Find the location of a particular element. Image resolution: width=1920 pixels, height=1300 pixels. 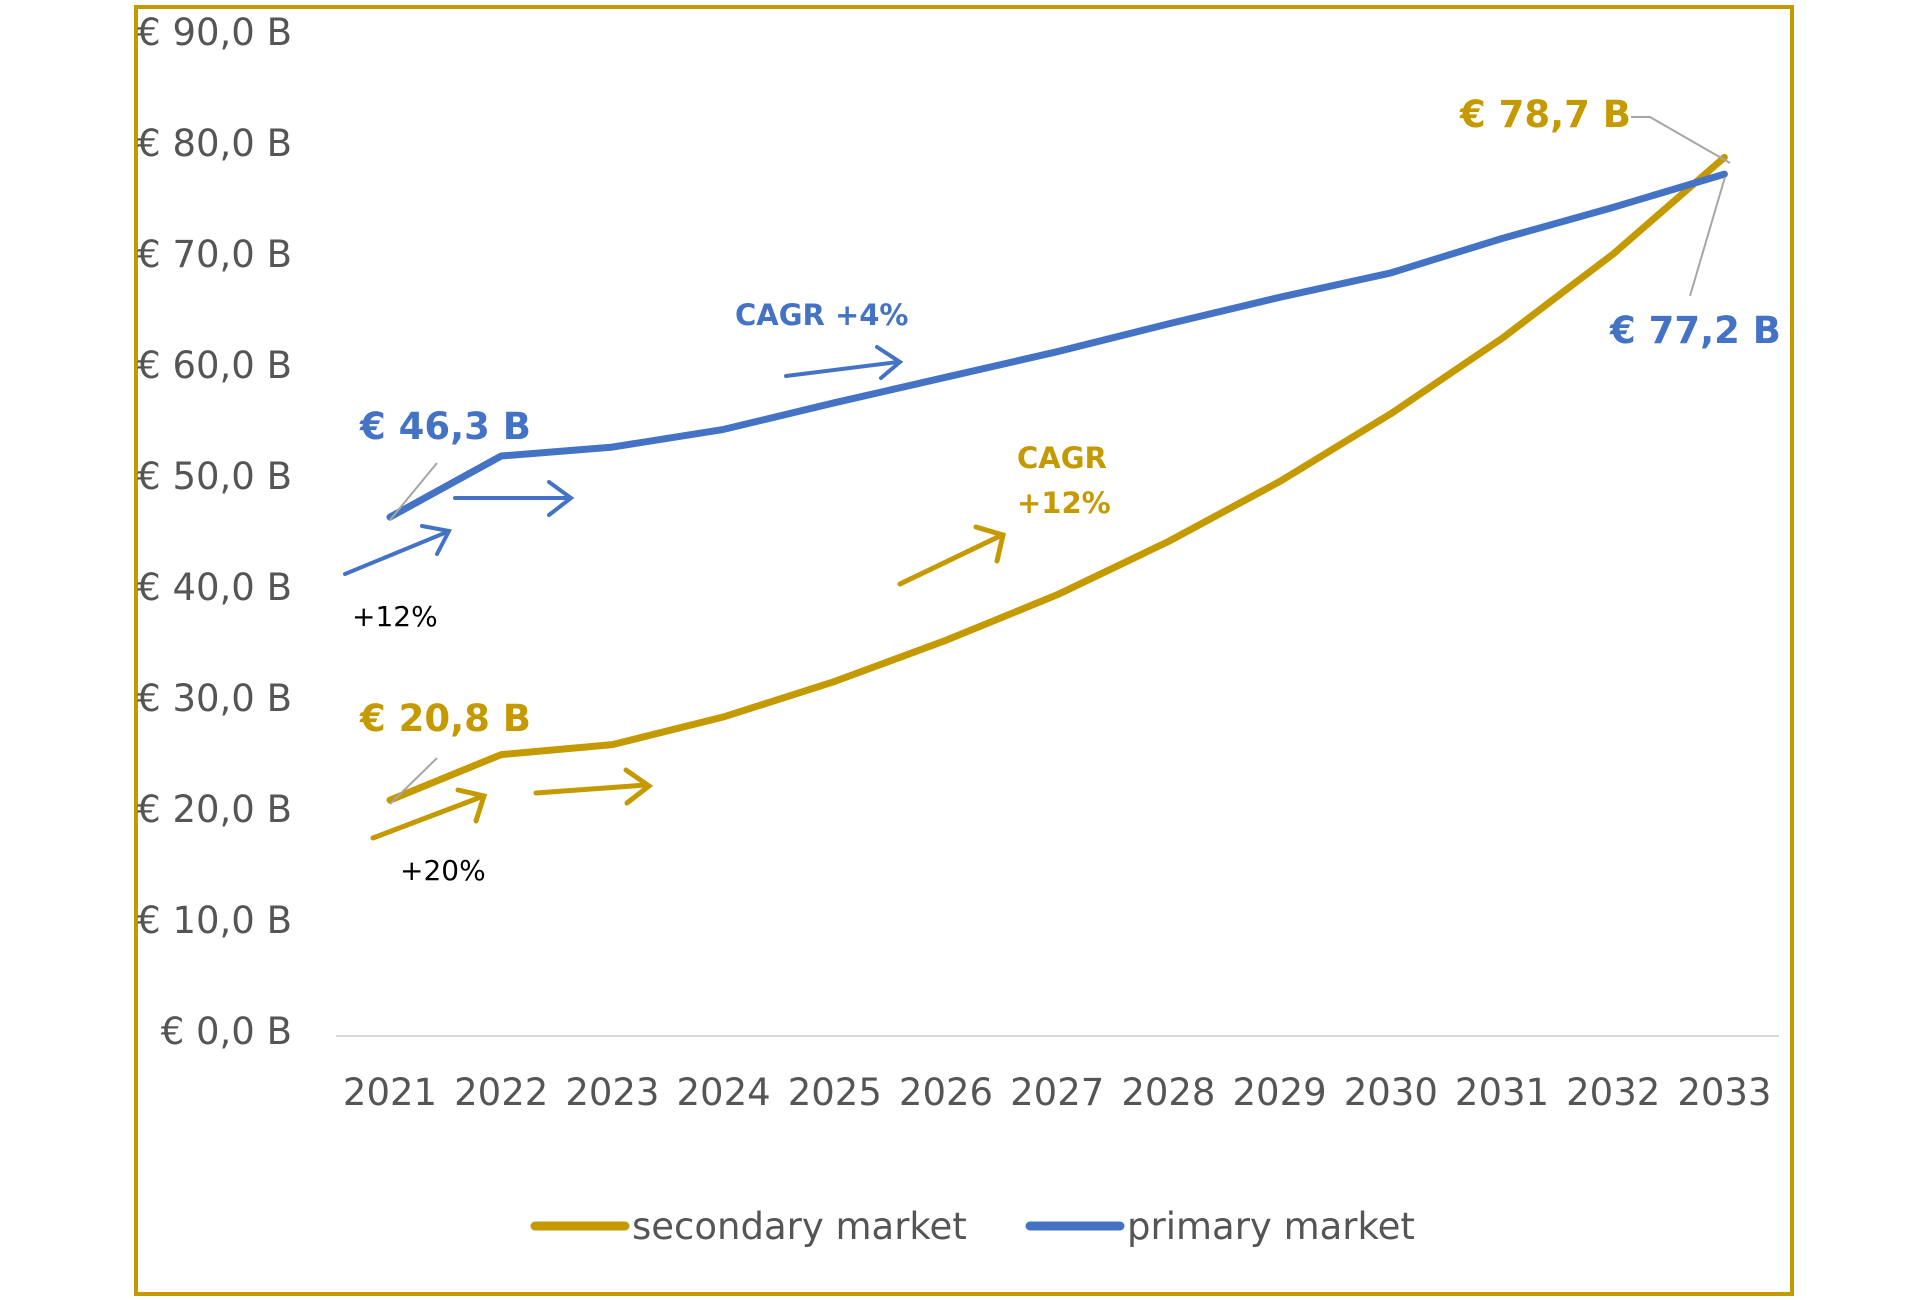

x-tick-label: 2025 is located at coordinates (835, 1092).